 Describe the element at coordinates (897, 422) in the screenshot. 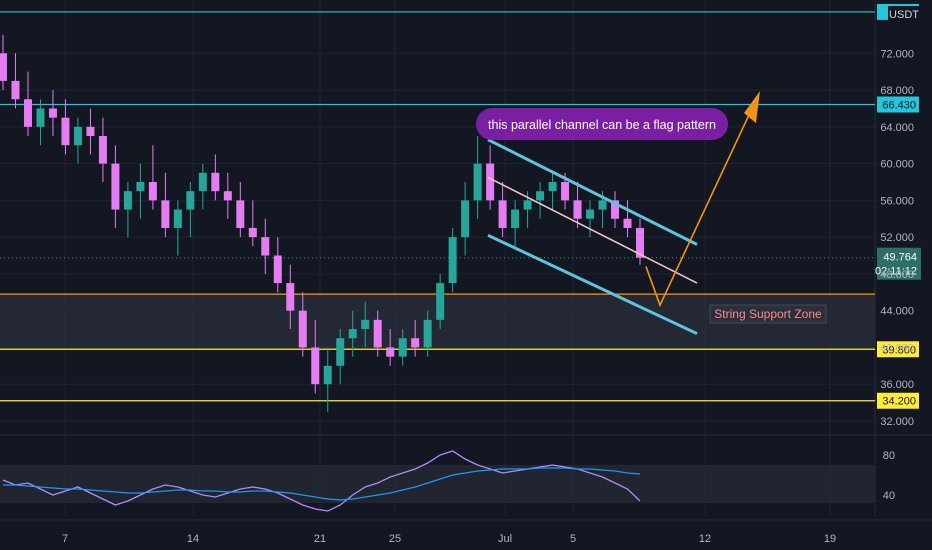

I see `price-tick-label: 32.000` at that location.